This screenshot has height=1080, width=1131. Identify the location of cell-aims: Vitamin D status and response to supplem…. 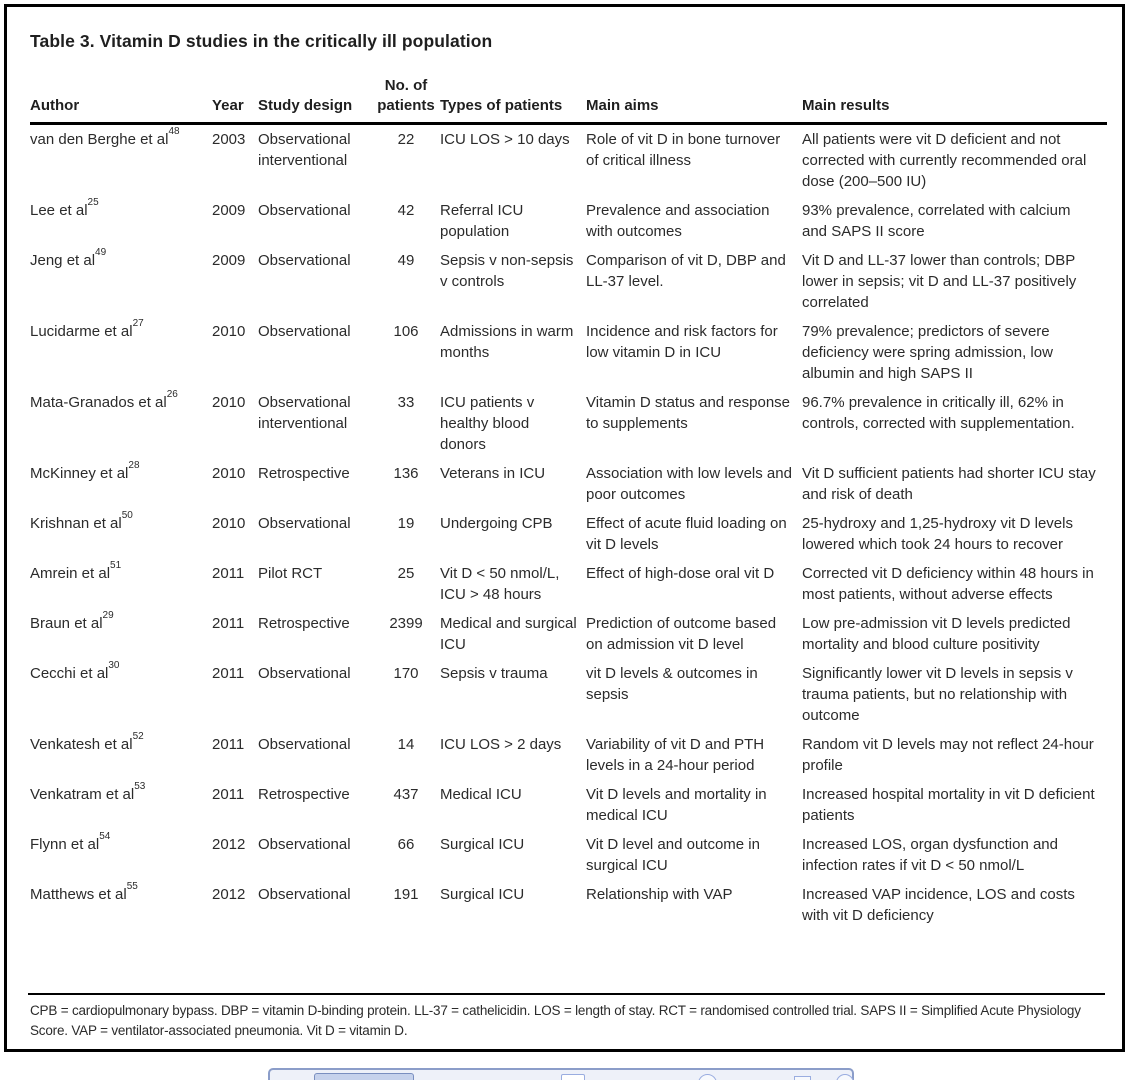
(688, 413).